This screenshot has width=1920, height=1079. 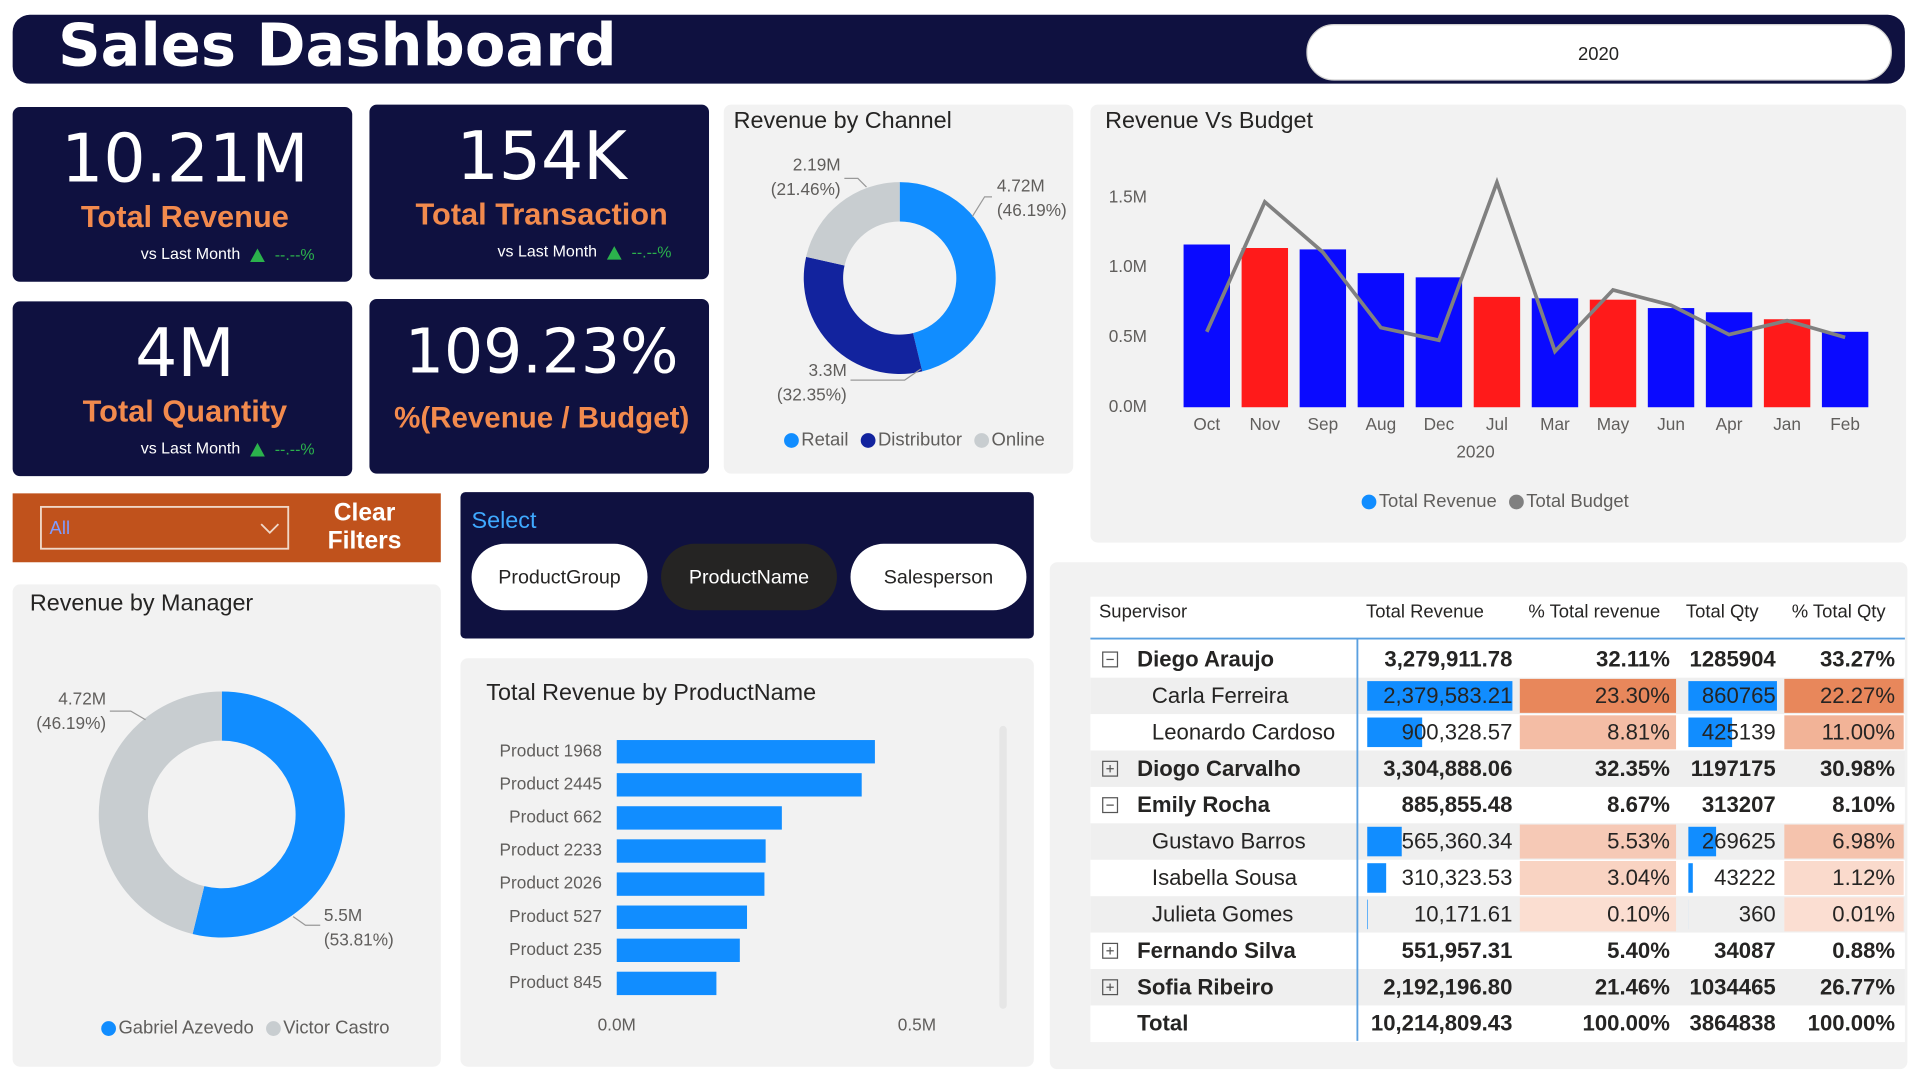 What do you see at coordinates (551, 850) in the screenshot?
I see `y-tick-label: Product 2233` at bounding box center [551, 850].